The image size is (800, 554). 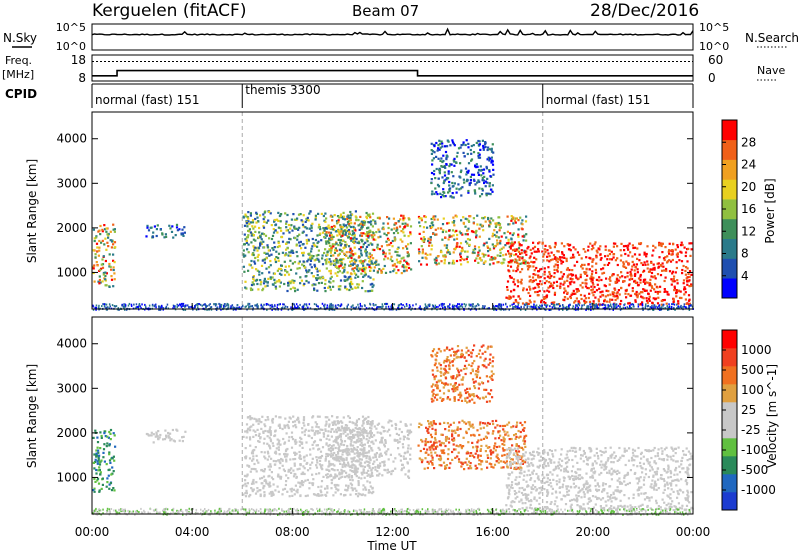 What do you see at coordinates (714, 46) in the screenshot?
I see `noise-right-tick-bottom: 10^0` at bounding box center [714, 46].